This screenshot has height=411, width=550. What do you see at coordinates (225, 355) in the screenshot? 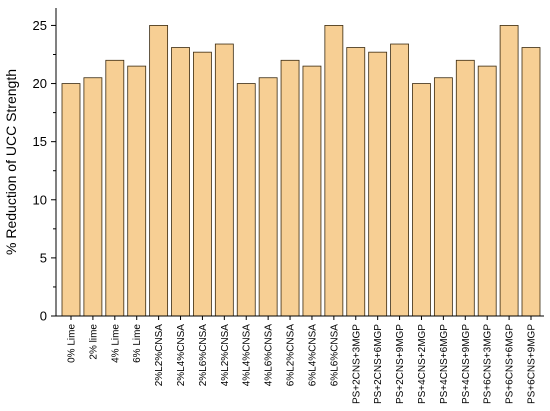
I see `x-tick-label-8: 4%L2%CNSA` at bounding box center [225, 355].